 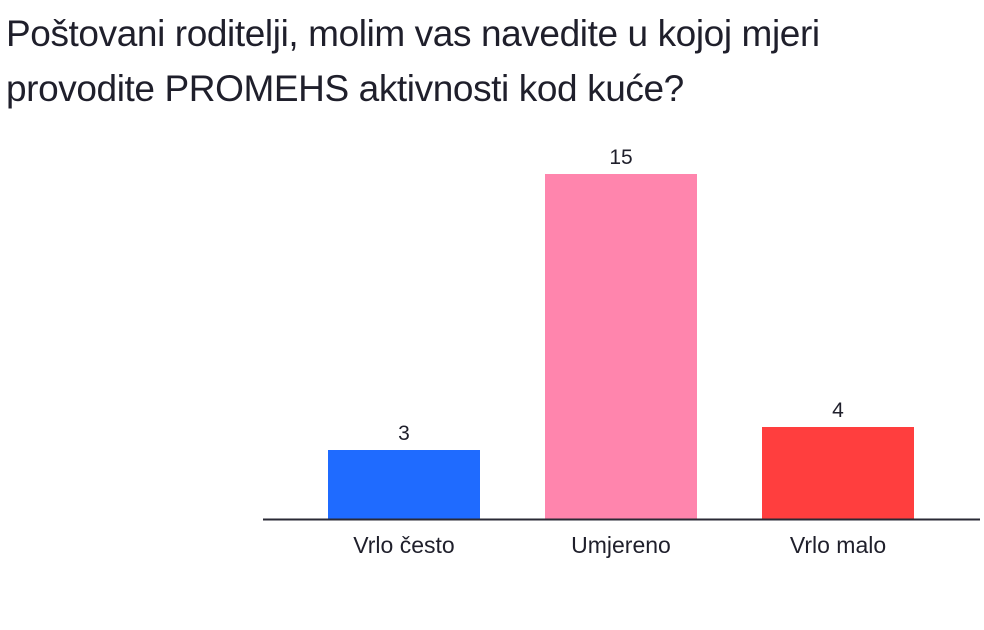 I want to click on category-label-3: Vrlo malo, so click(x=838, y=545).